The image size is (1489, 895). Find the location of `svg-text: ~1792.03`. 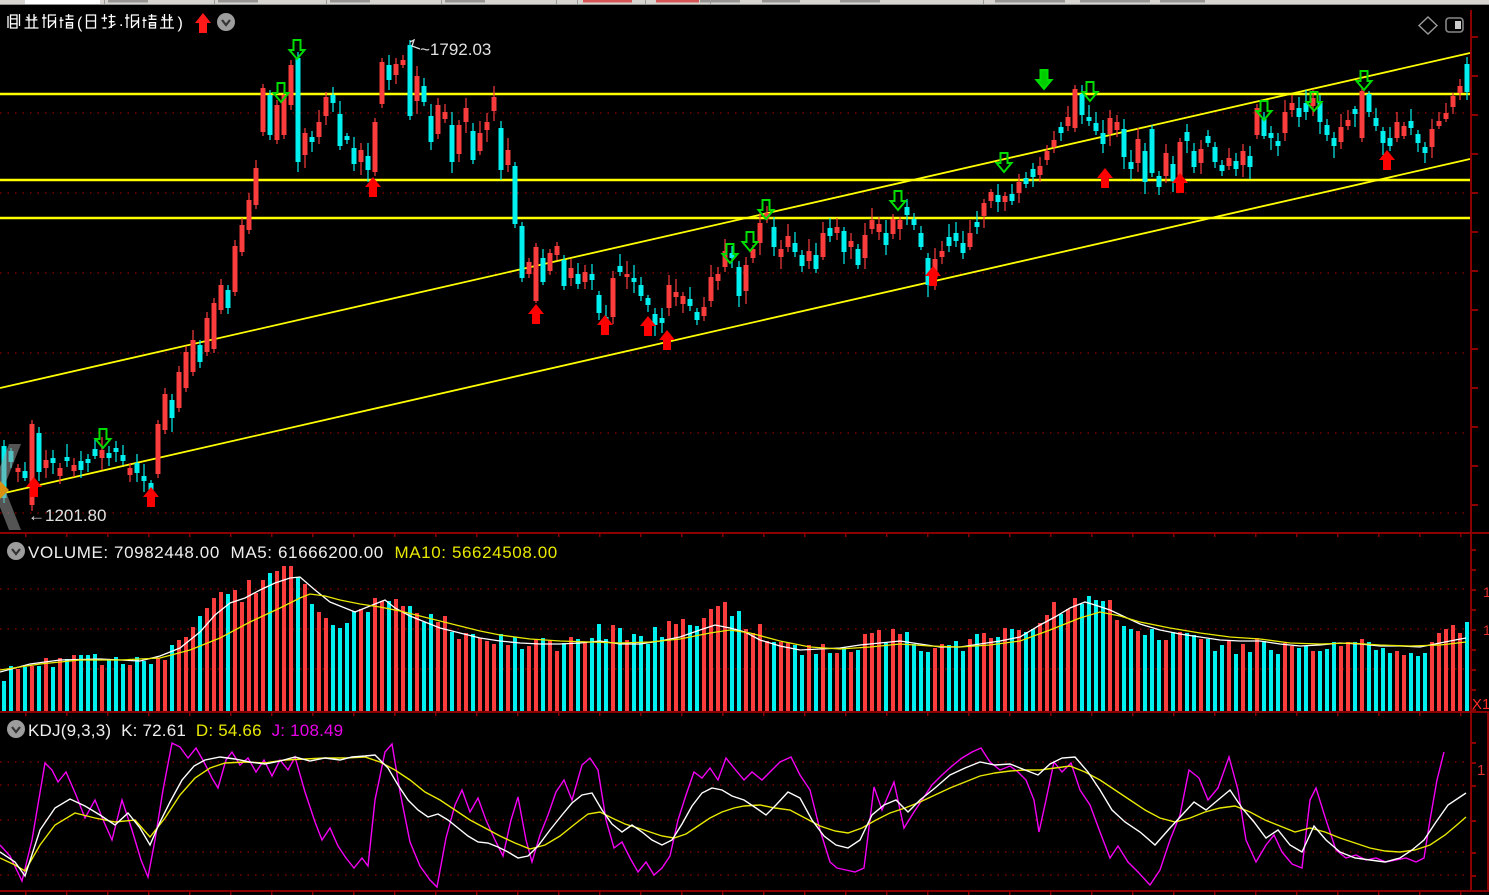

svg-text: ~1792.03 is located at coordinates (455, 49).